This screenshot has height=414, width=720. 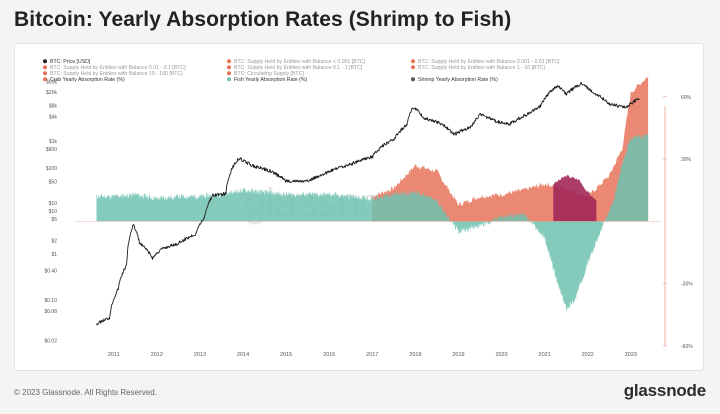 I want to click on copyright: © 2023 Glassnode. All Rights Reserved., so click(x=85, y=392).